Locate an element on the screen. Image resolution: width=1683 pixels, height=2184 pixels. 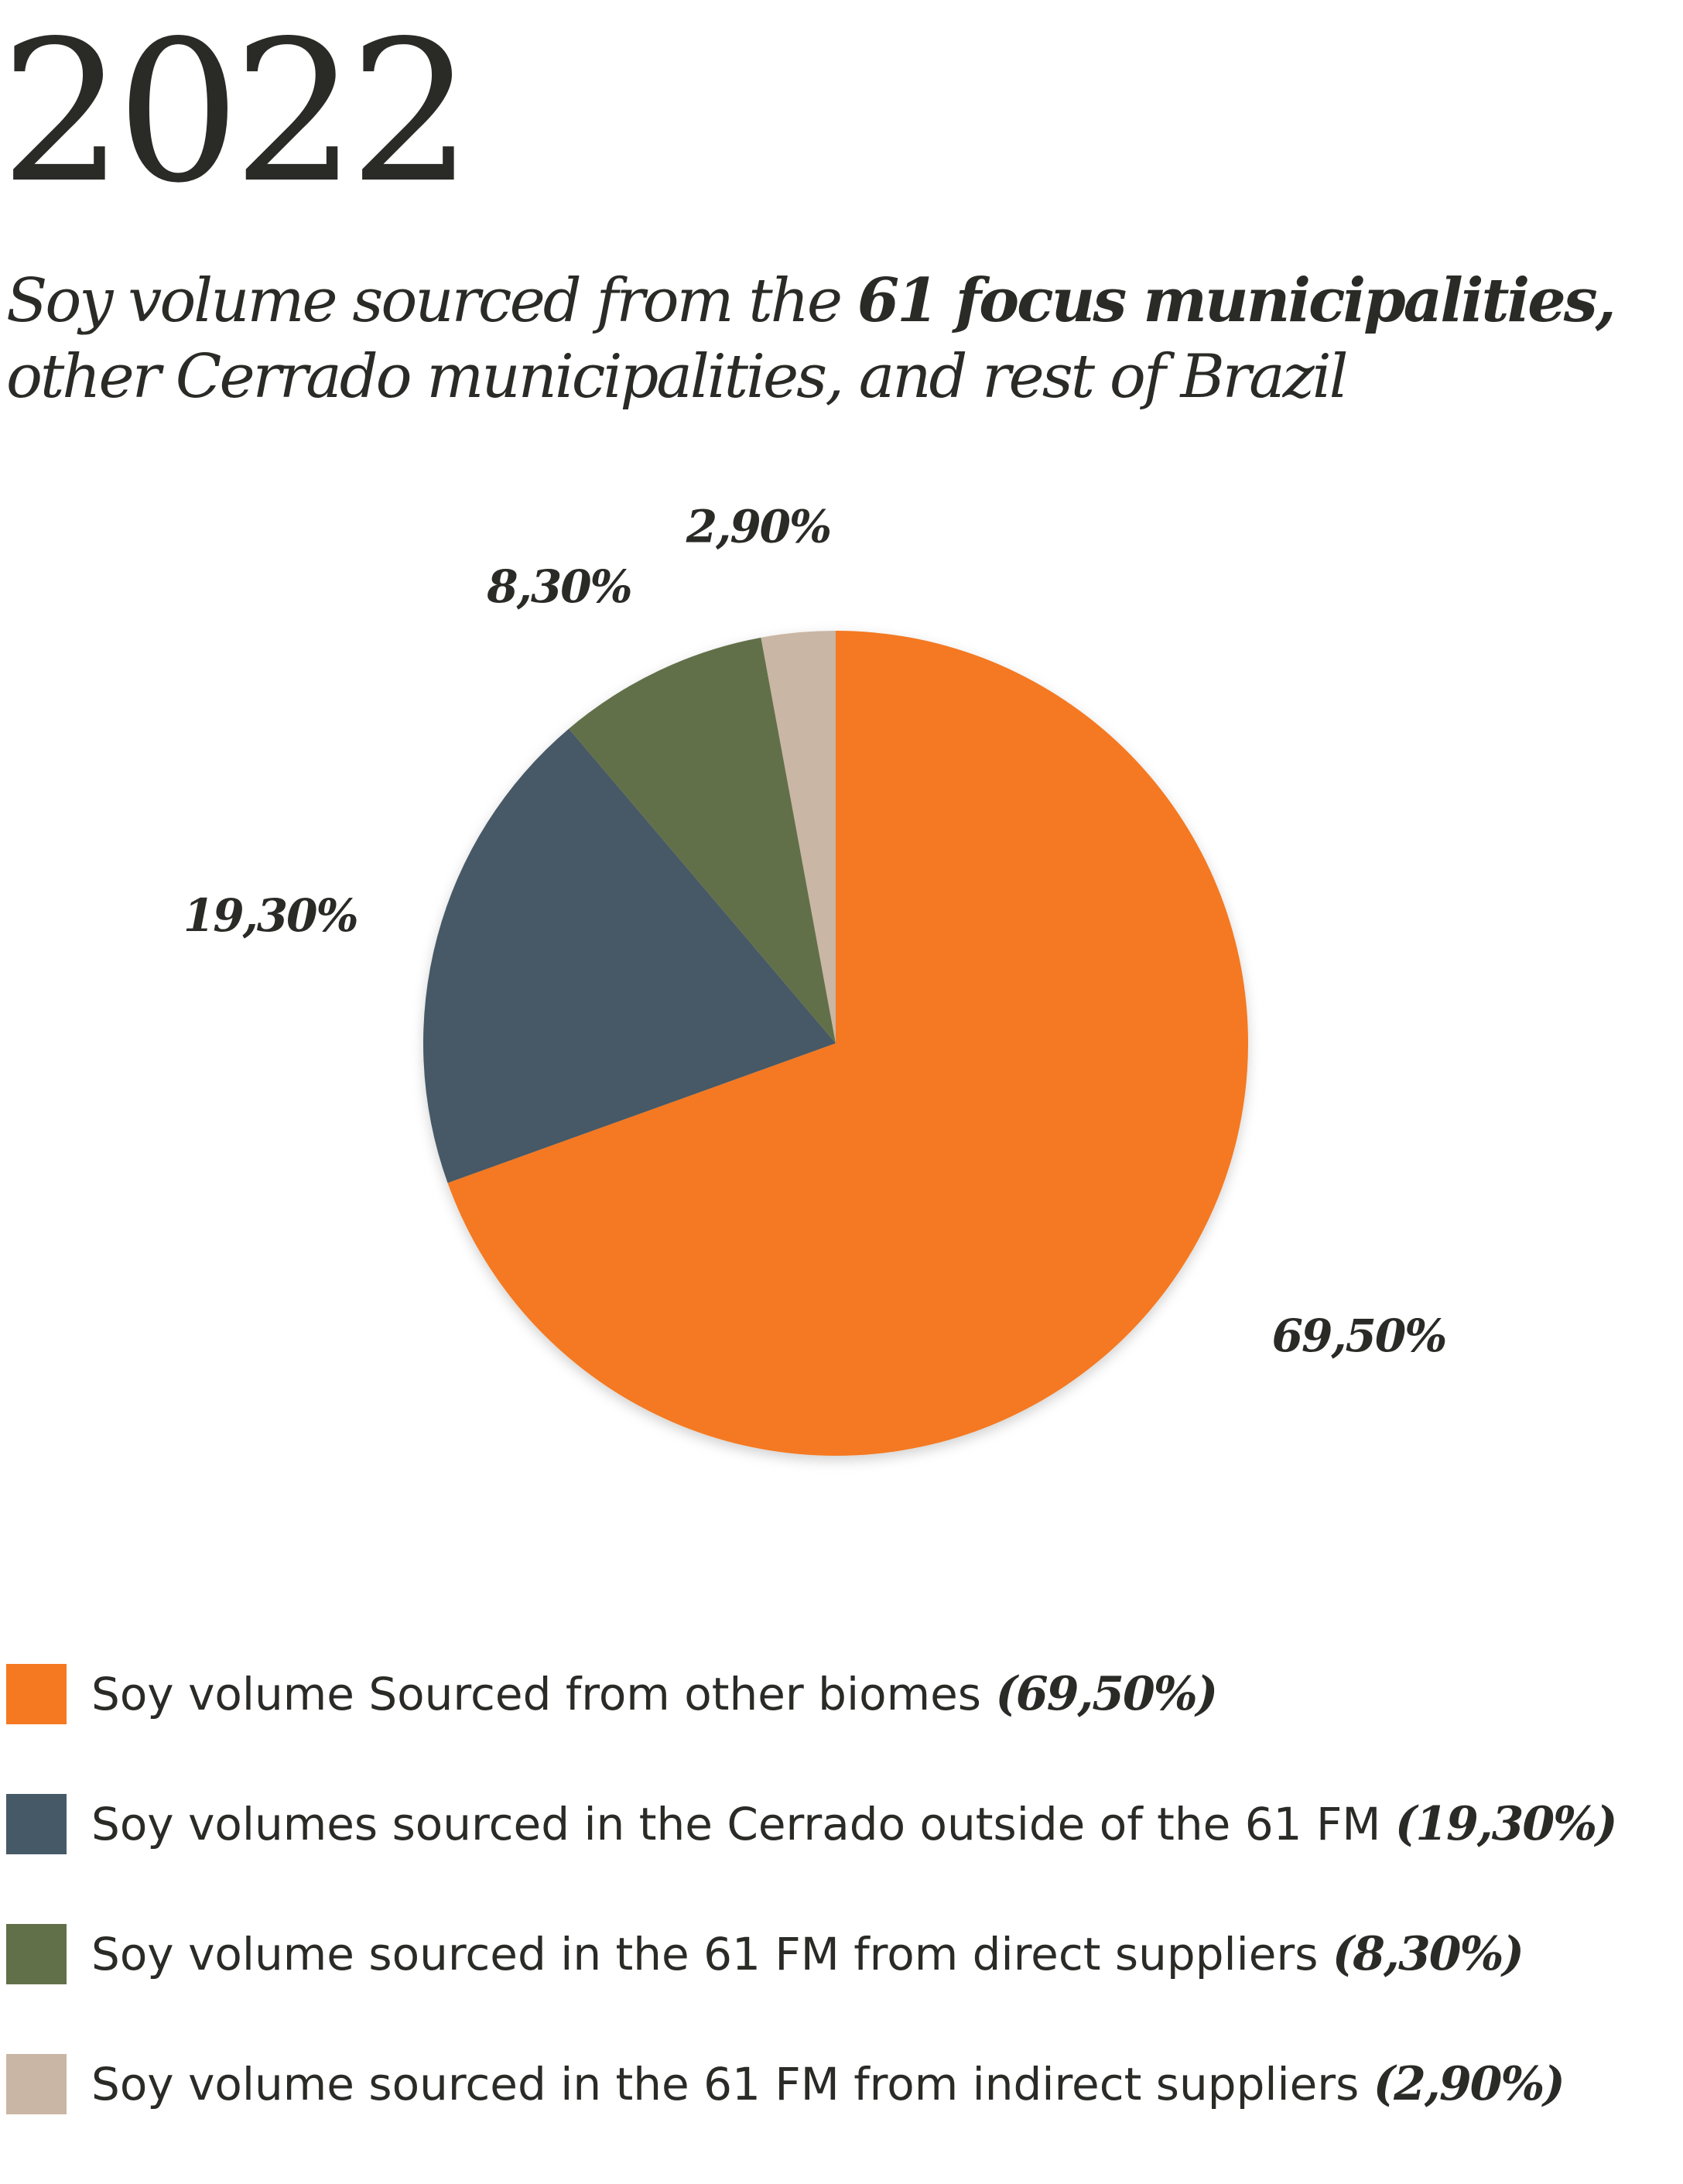
legend-percent: (8,30%) is located at coordinates (1428, 1954).